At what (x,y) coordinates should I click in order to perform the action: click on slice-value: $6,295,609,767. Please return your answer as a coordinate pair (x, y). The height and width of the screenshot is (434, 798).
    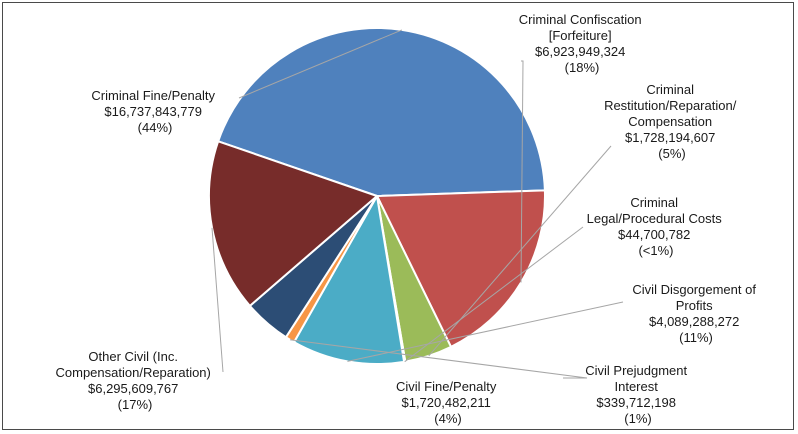
    Looking at the image, I should click on (133, 388).